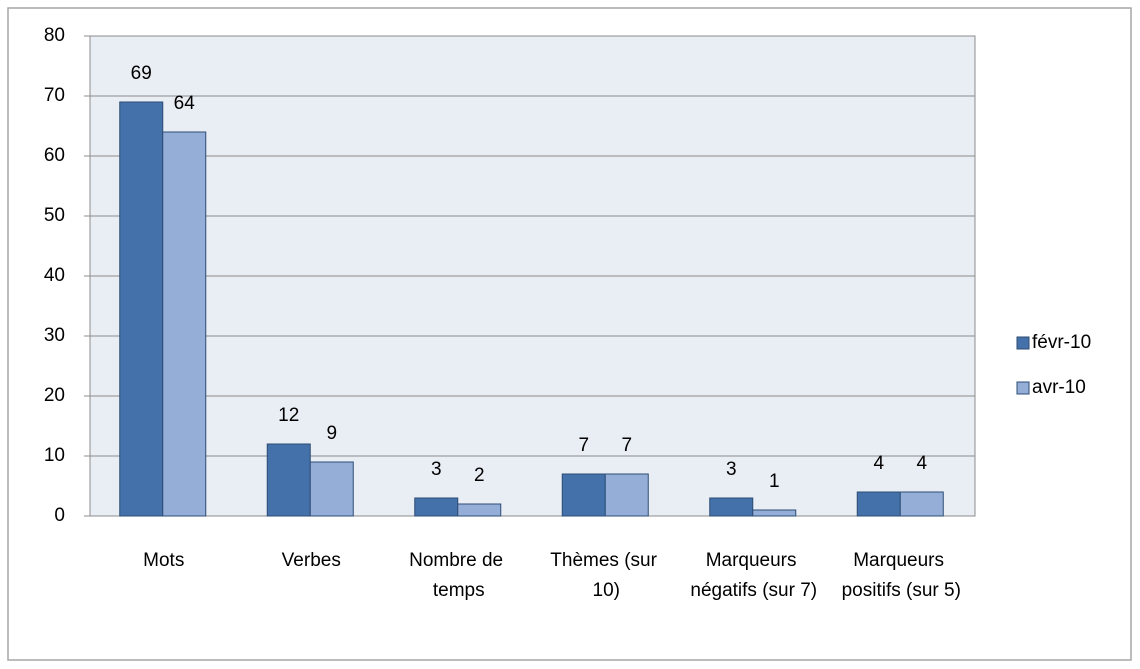 This screenshot has width=1140, height=669. I want to click on y-tick-label: 20, so click(54, 395).